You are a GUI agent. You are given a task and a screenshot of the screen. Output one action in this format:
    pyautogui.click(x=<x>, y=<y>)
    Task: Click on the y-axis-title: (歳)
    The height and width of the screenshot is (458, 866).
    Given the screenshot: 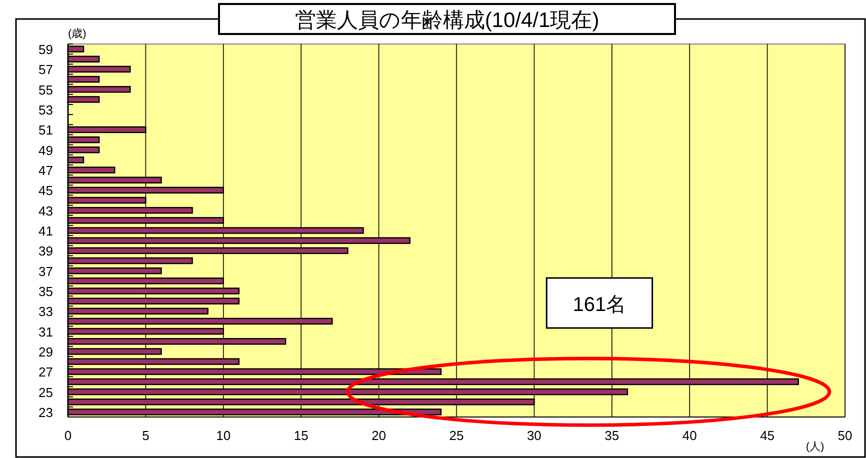 What is the action you would take?
    pyautogui.click(x=77, y=33)
    